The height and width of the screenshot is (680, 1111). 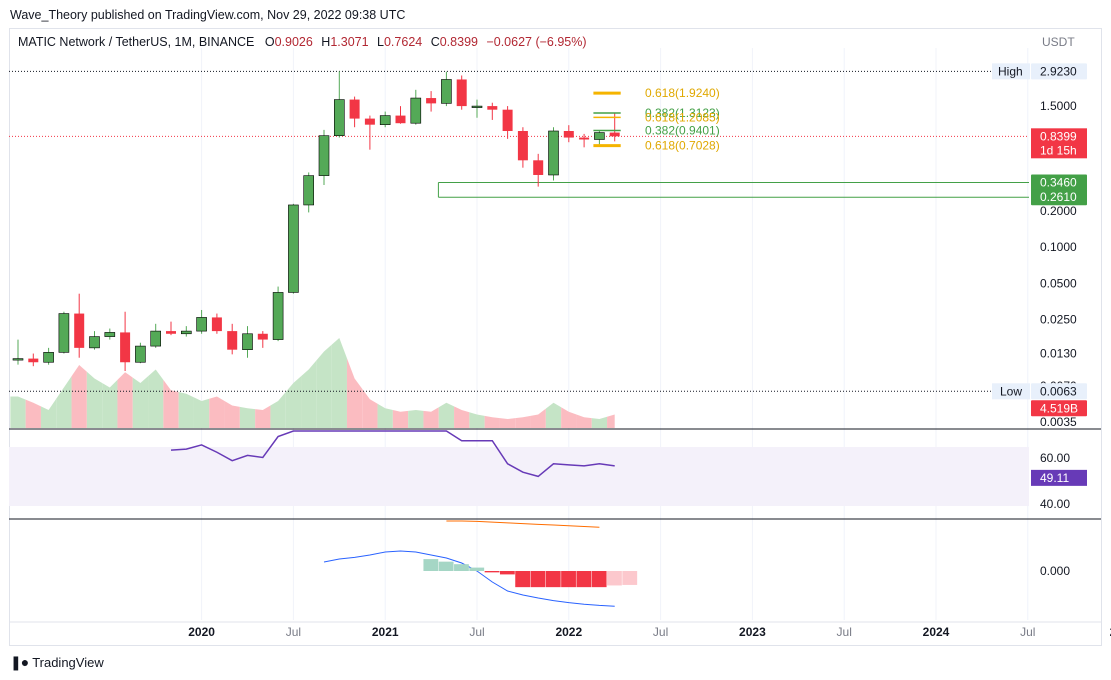 I want to click on rsi-value-badge: 49.11, so click(x=1054, y=478).